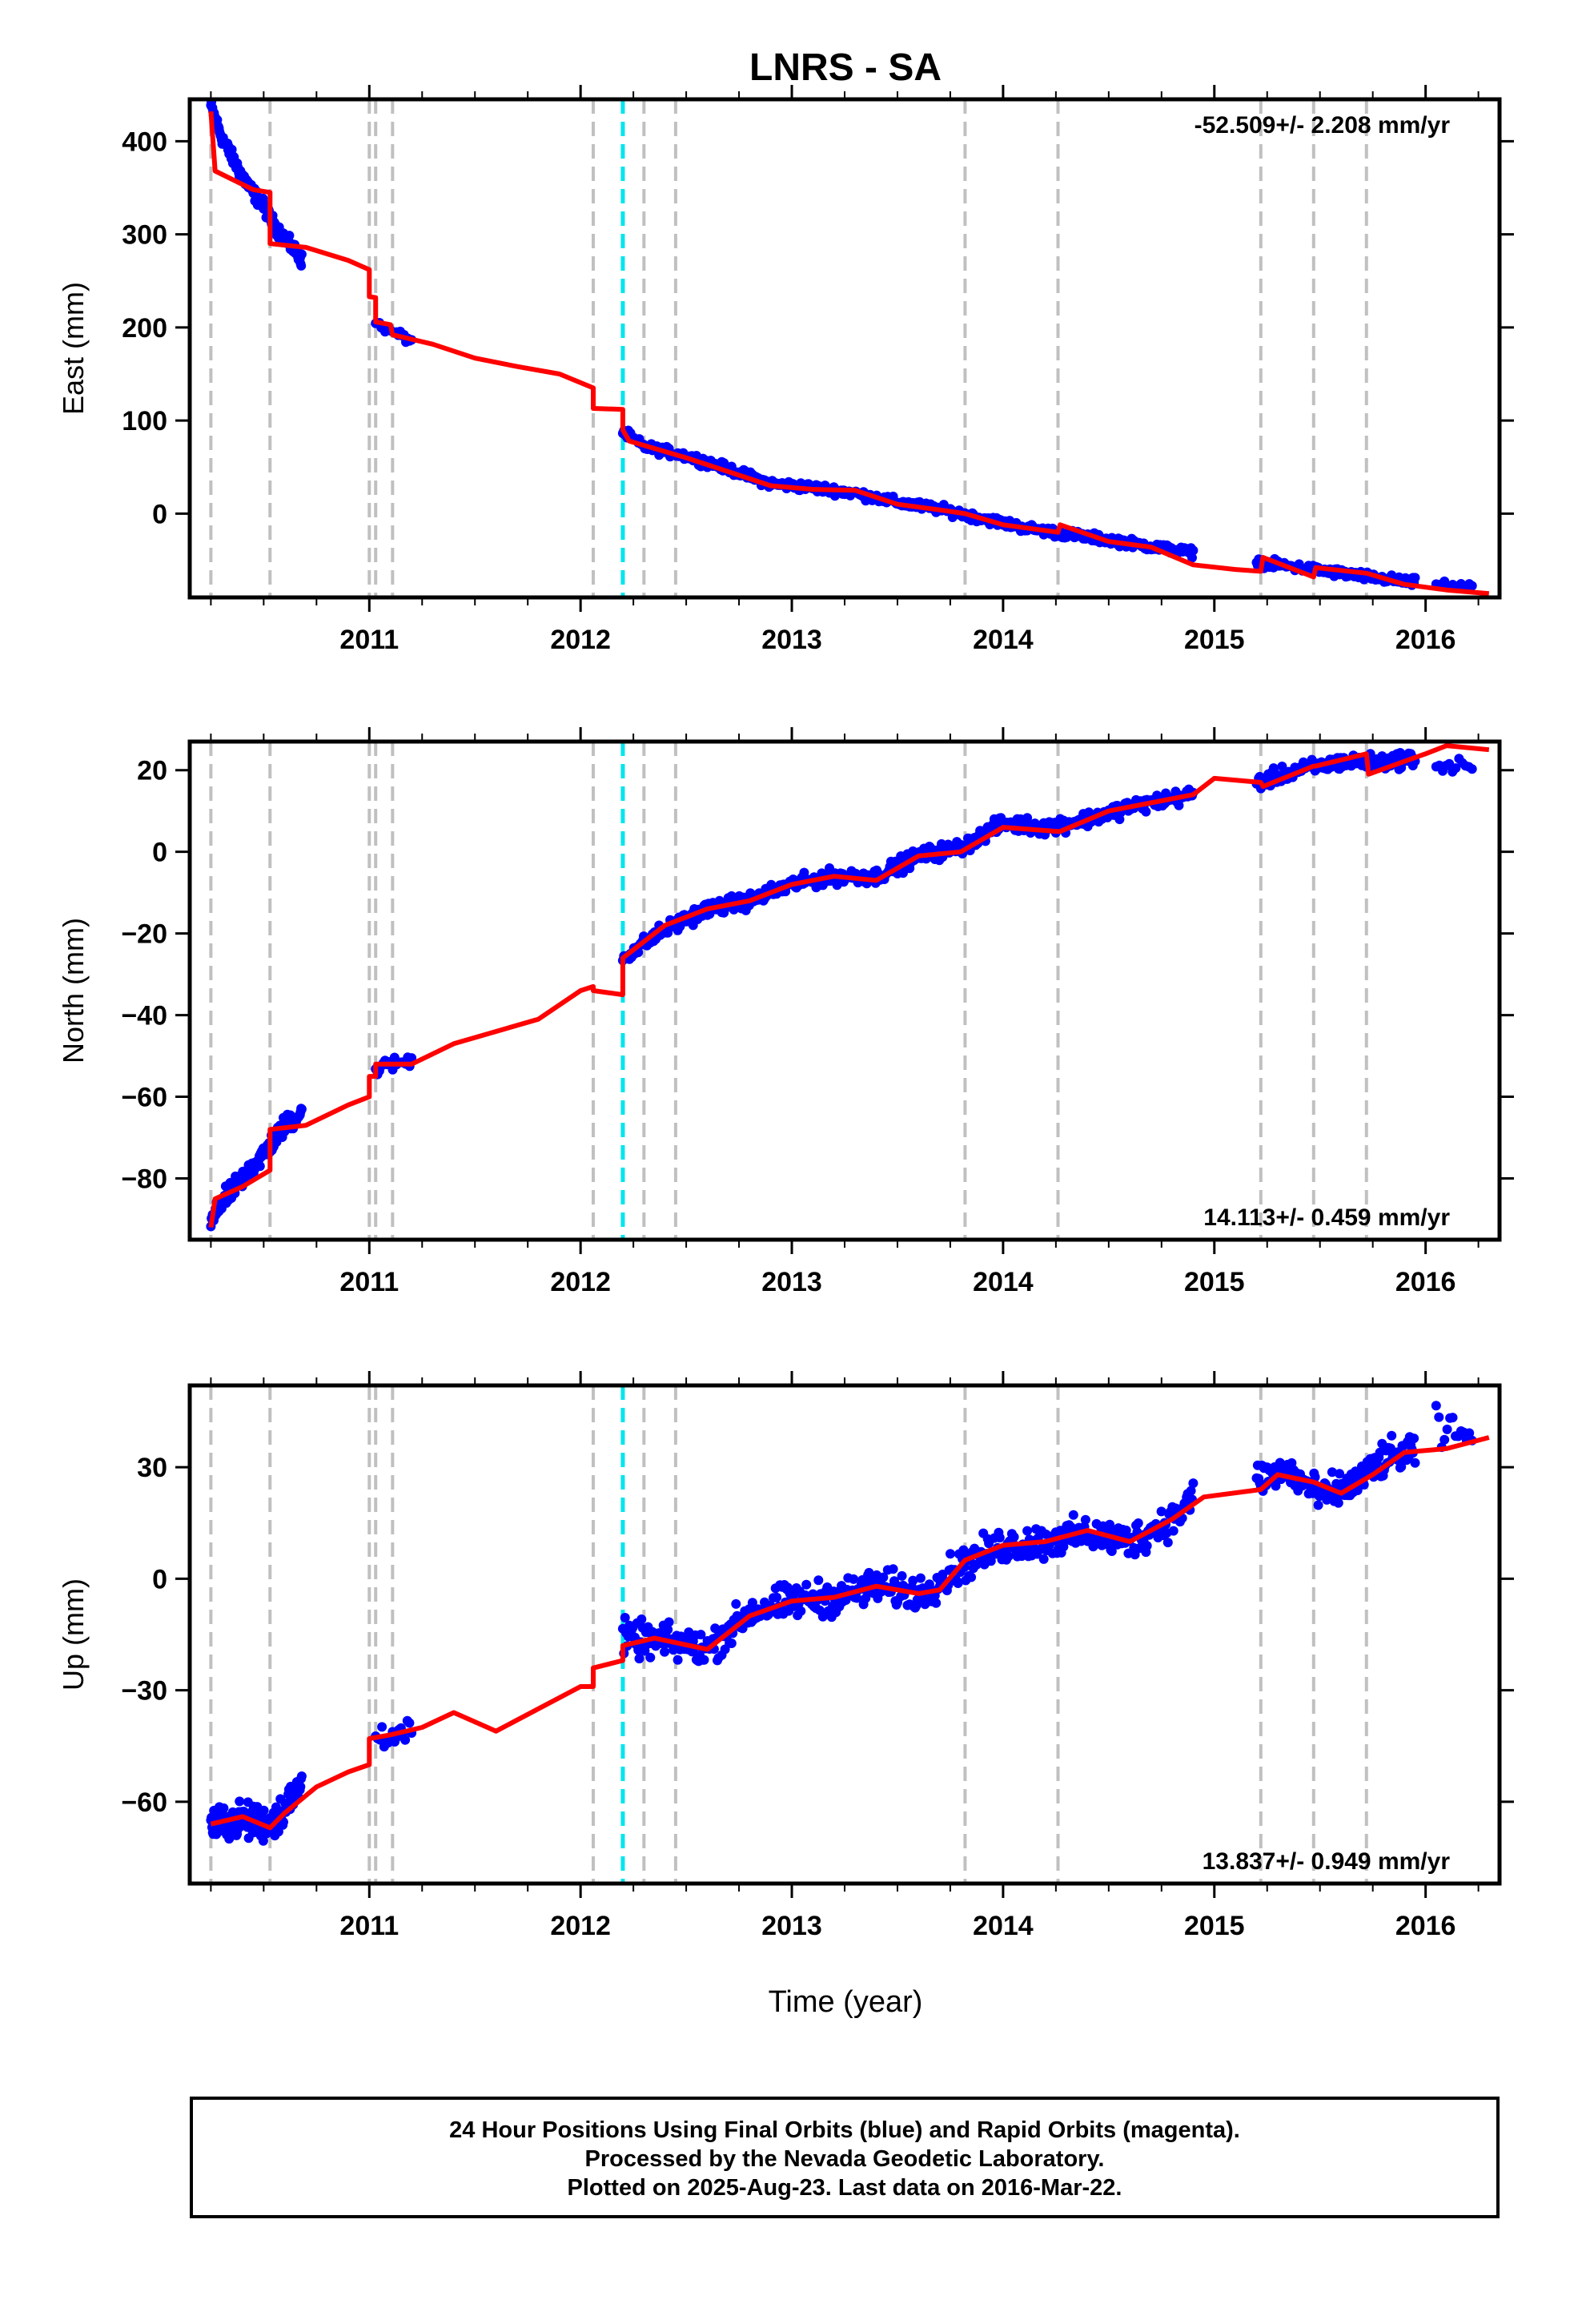 The height and width of the screenshot is (2324, 1582). What do you see at coordinates (792, 1282) in the screenshot?
I see `x-tick-label: 2013` at bounding box center [792, 1282].